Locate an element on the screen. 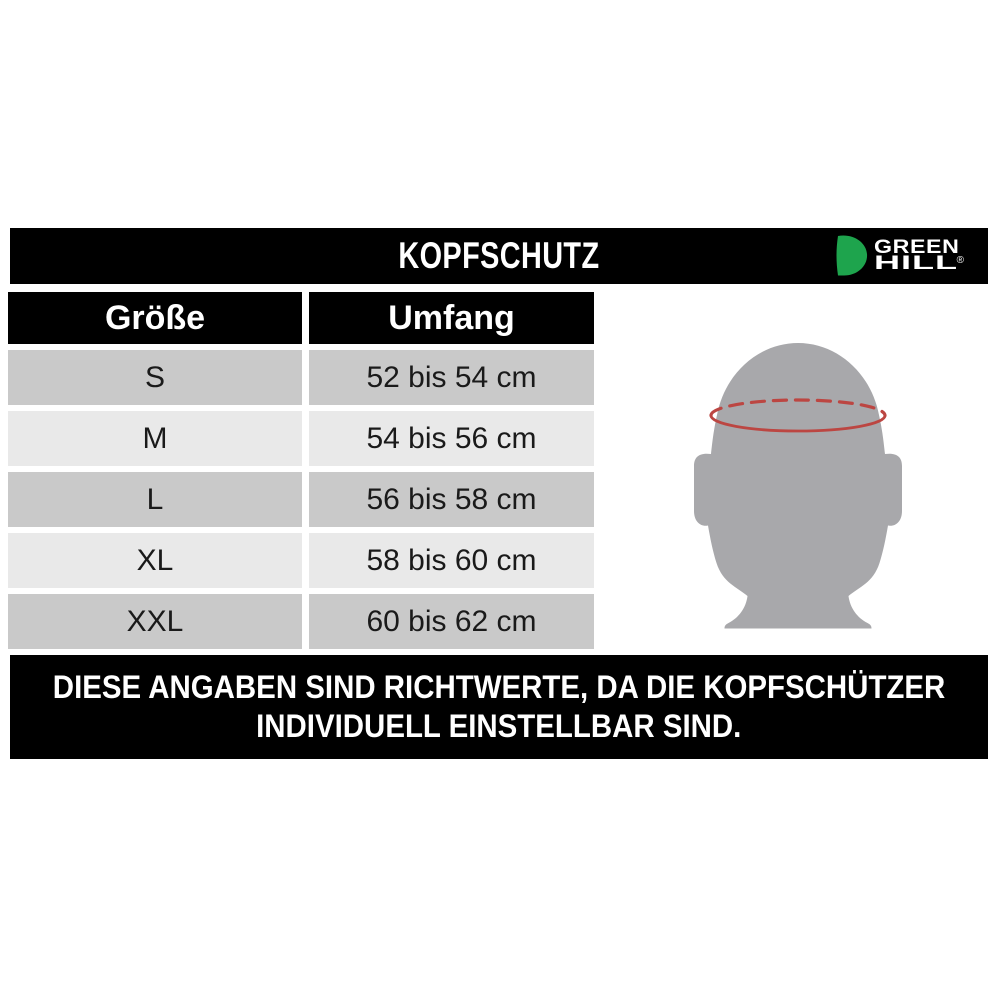 This screenshot has width=1000, height=1000. logo-word-hill: HILL is located at coordinates (916, 263).